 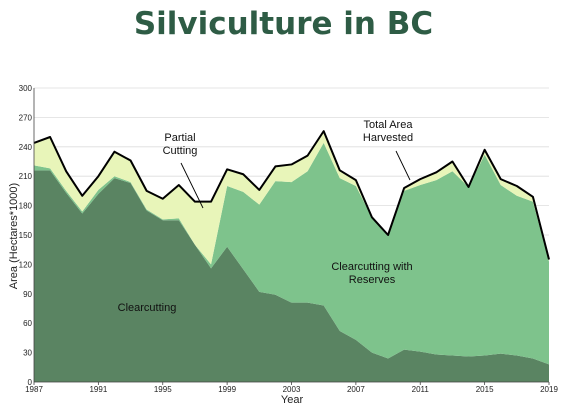 What do you see at coordinates (26, 235) in the screenshot?
I see `y-tick-150: 150` at bounding box center [26, 235].